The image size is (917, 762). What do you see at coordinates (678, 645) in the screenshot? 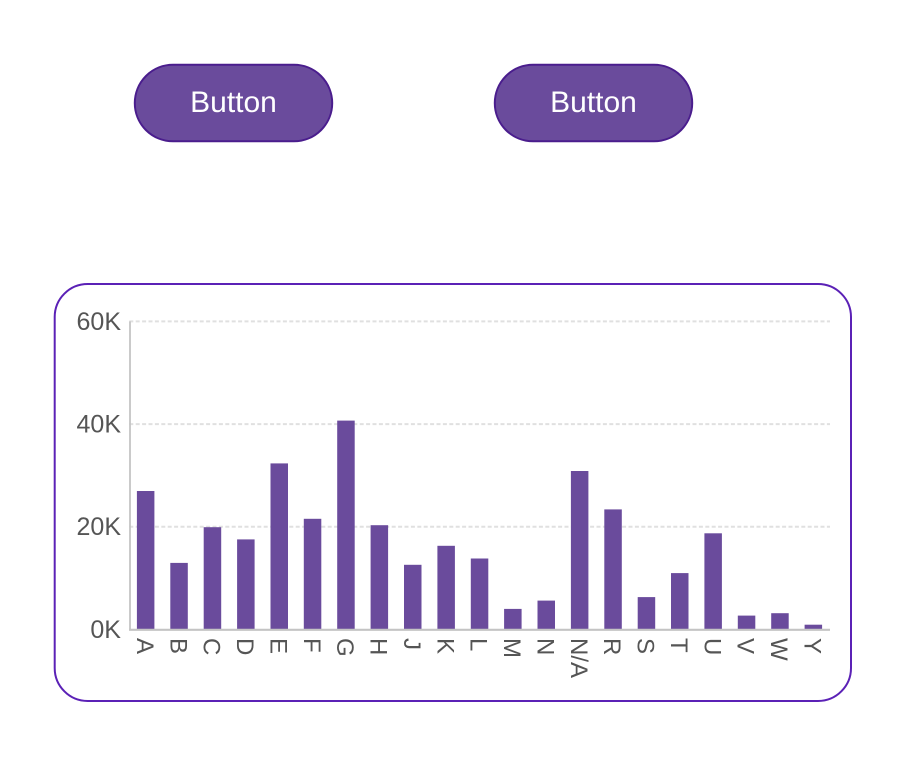
I see `svg-text: T` at bounding box center [678, 645].